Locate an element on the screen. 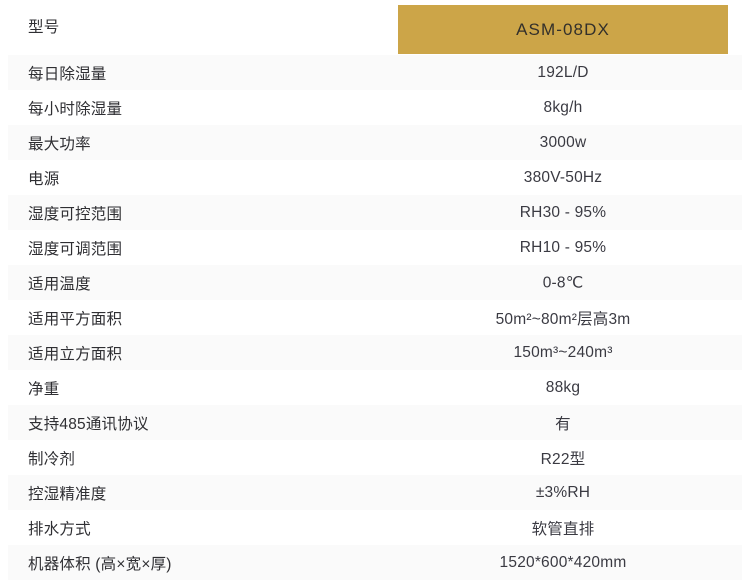 This screenshot has height=580, width=750. table-row: 制冷剂 R22型 is located at coordinates (375, 457).